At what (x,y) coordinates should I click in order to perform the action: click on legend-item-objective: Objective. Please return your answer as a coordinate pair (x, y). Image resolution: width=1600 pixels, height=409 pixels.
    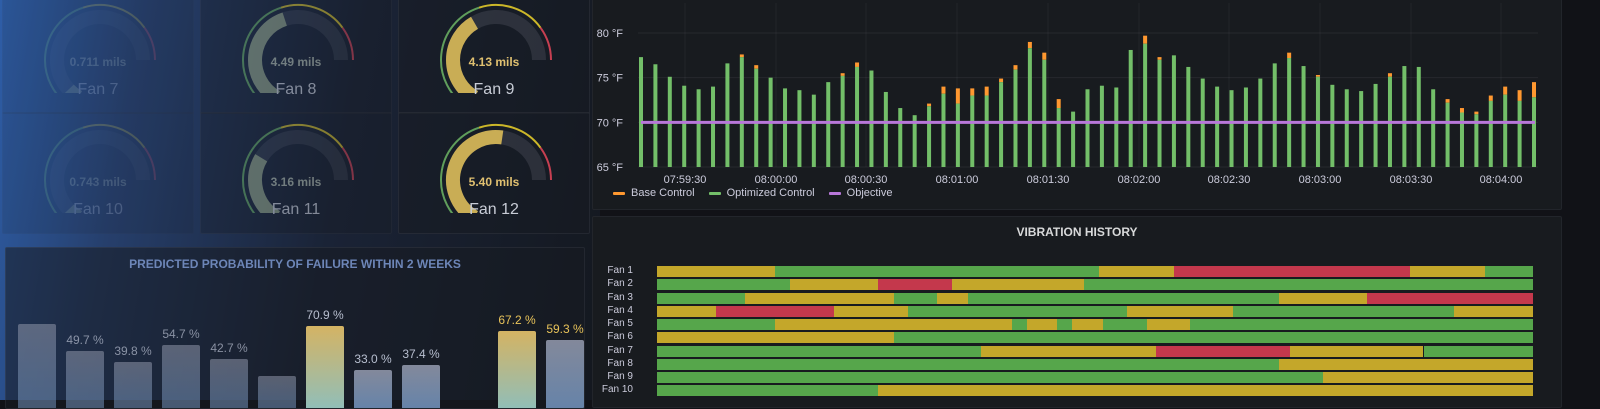
    Looking at the image, I should click on (860, 193).